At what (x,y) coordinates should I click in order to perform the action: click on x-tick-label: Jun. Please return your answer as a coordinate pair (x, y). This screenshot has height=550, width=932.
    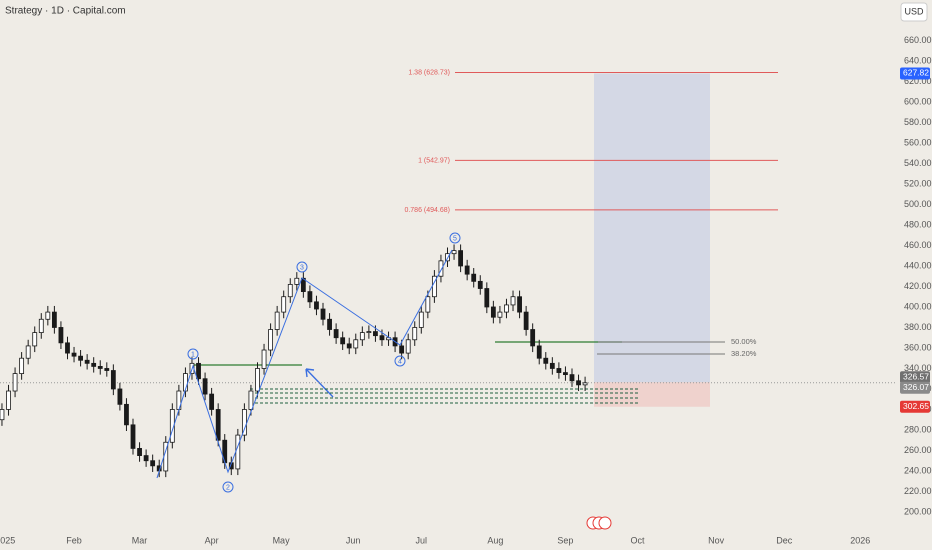
    Looking at the image, I should click on (353, 540).